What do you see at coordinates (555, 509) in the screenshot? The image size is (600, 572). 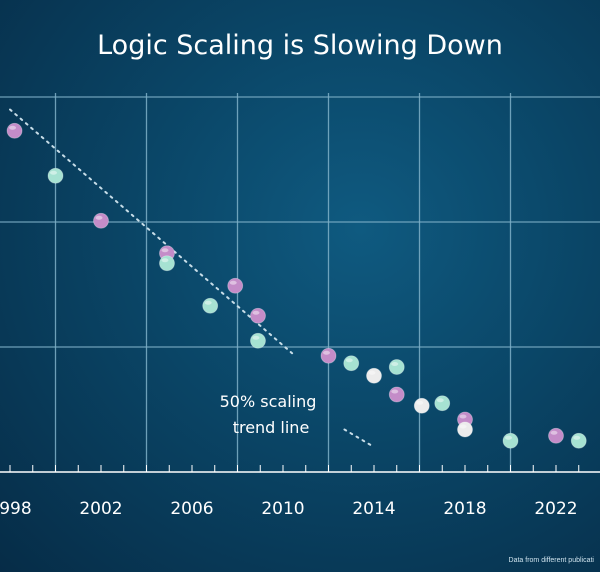 I see `x-tick-label: 2022` at bounding box center [555, 509].